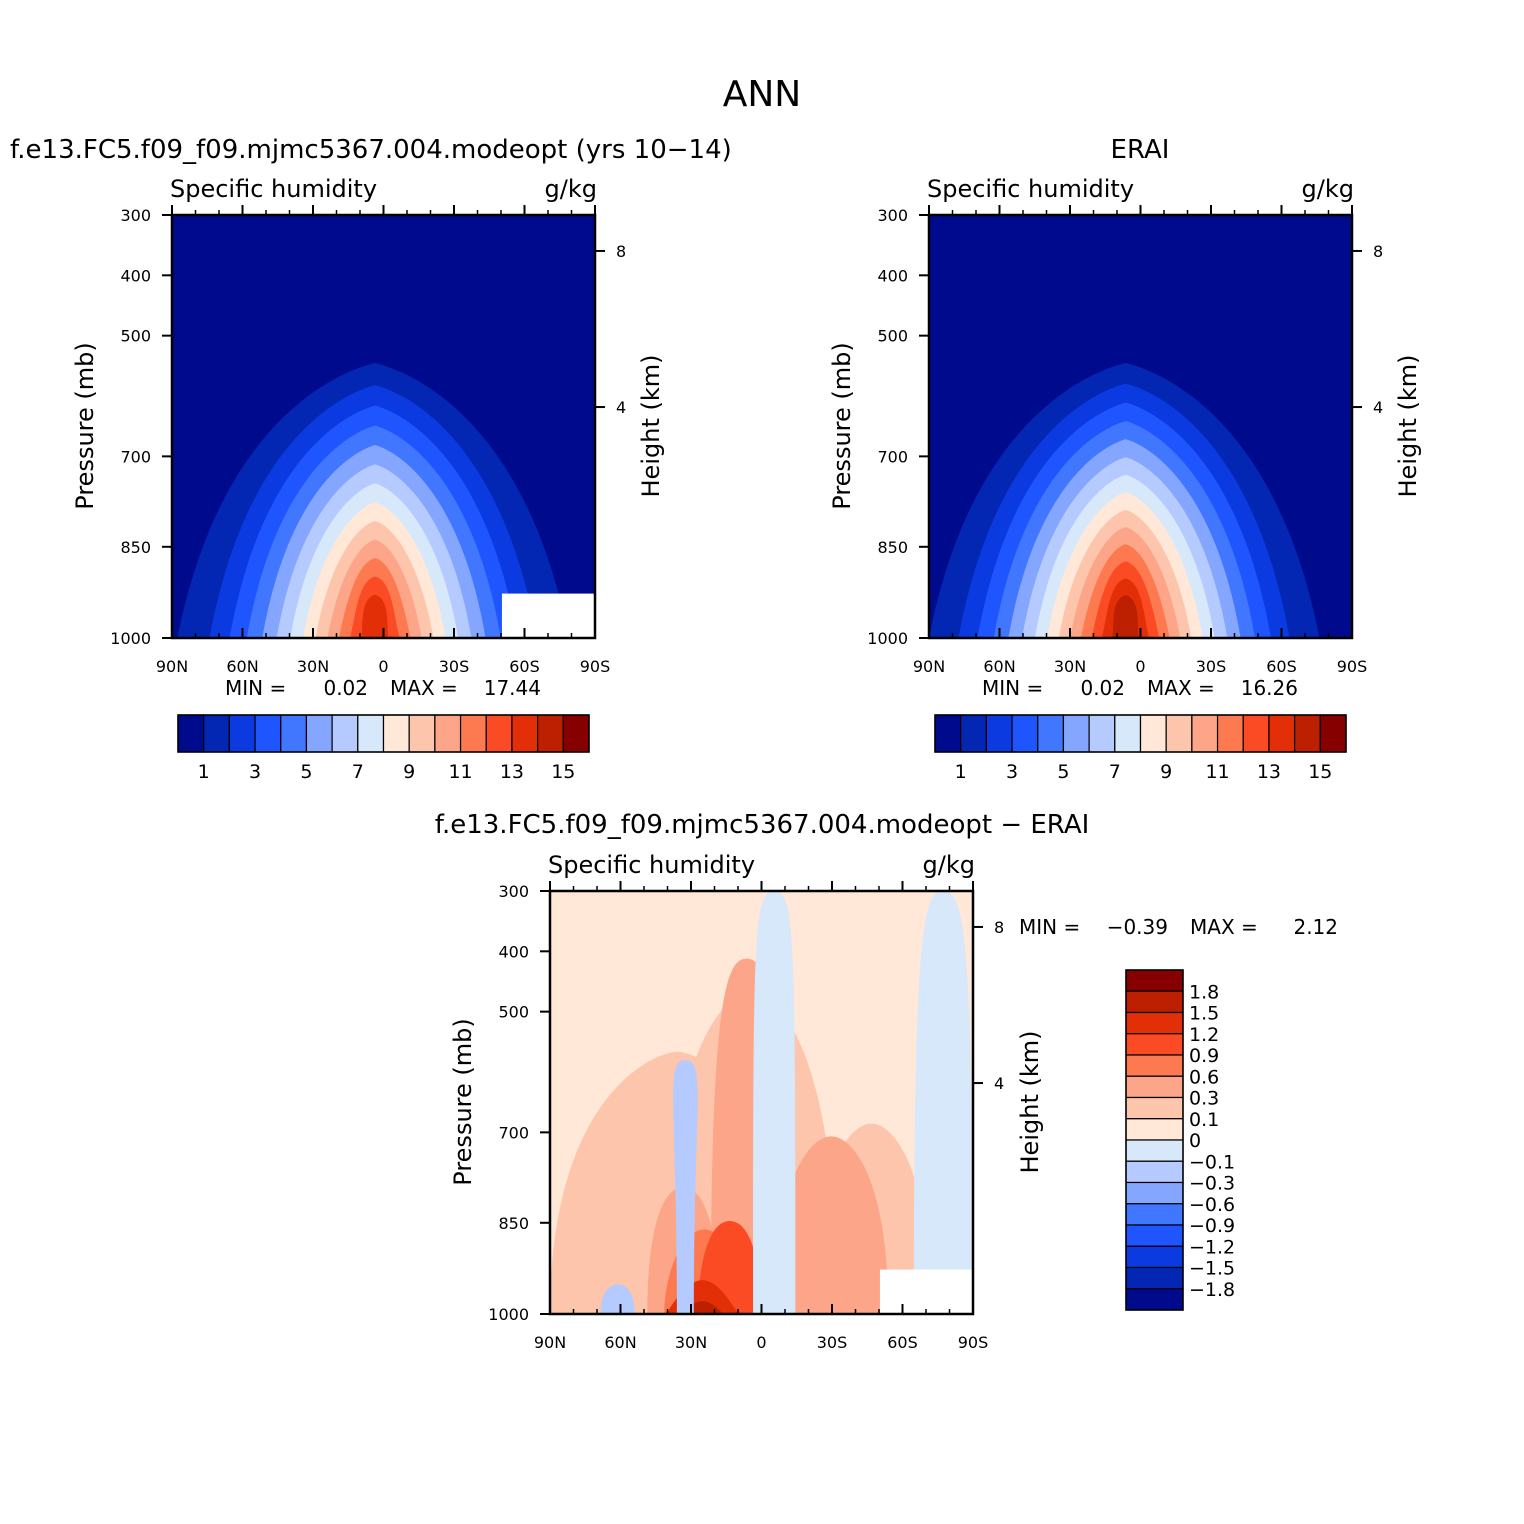 This screenshot has height=1524, width=1524. I want to click on panel-model-max-label: MAX =, so click(424, 688).